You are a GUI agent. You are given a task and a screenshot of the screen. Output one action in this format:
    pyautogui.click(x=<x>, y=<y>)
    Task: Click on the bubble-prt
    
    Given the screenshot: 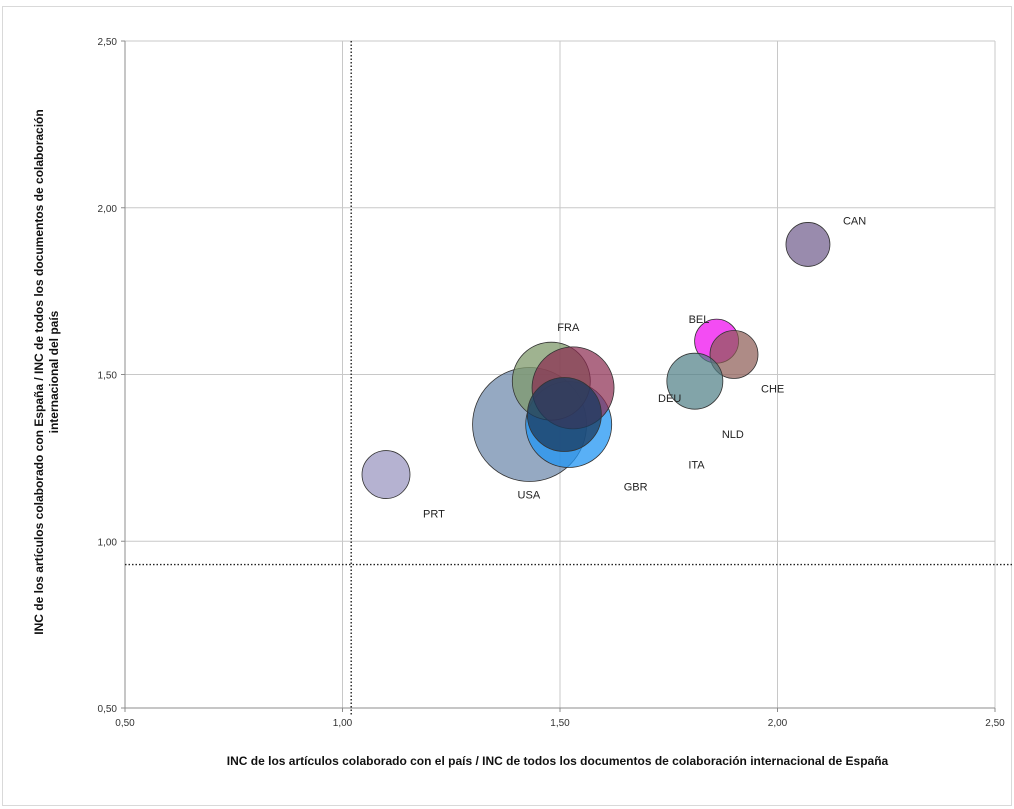 What is the action you would take?
    pyautogui.click(x=386, y=474)
    